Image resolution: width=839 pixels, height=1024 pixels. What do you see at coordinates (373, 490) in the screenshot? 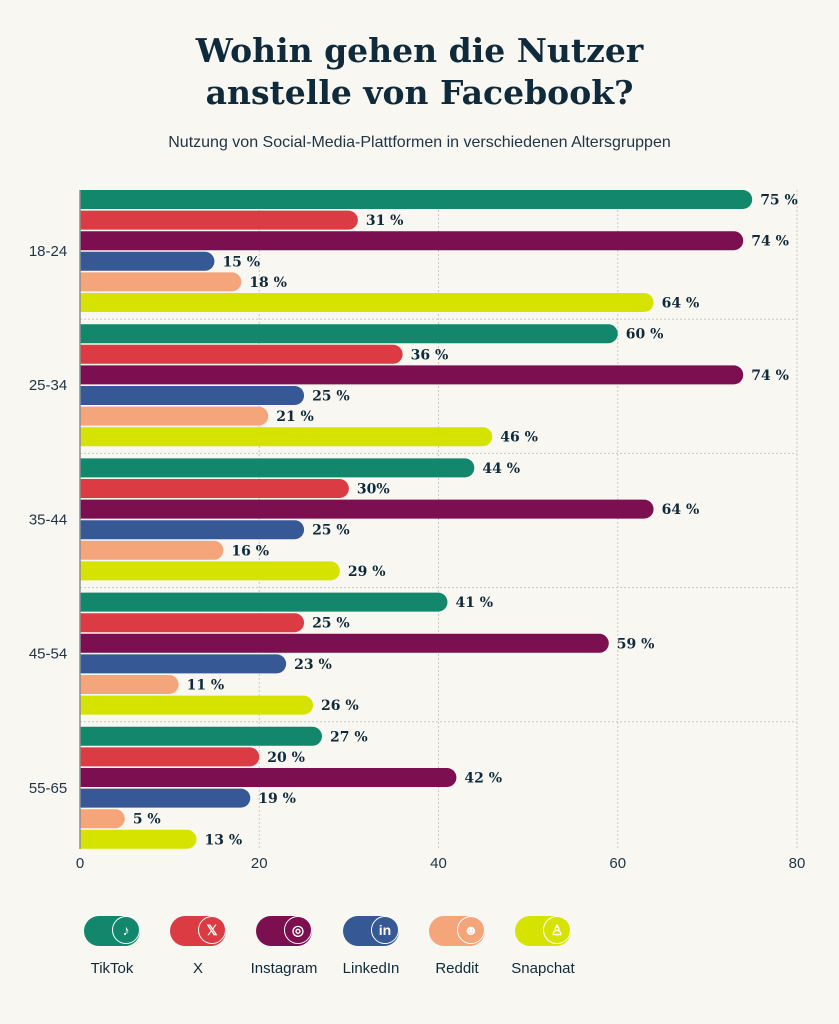
I see `data-label: 30%` at bounding box center [373, 490].